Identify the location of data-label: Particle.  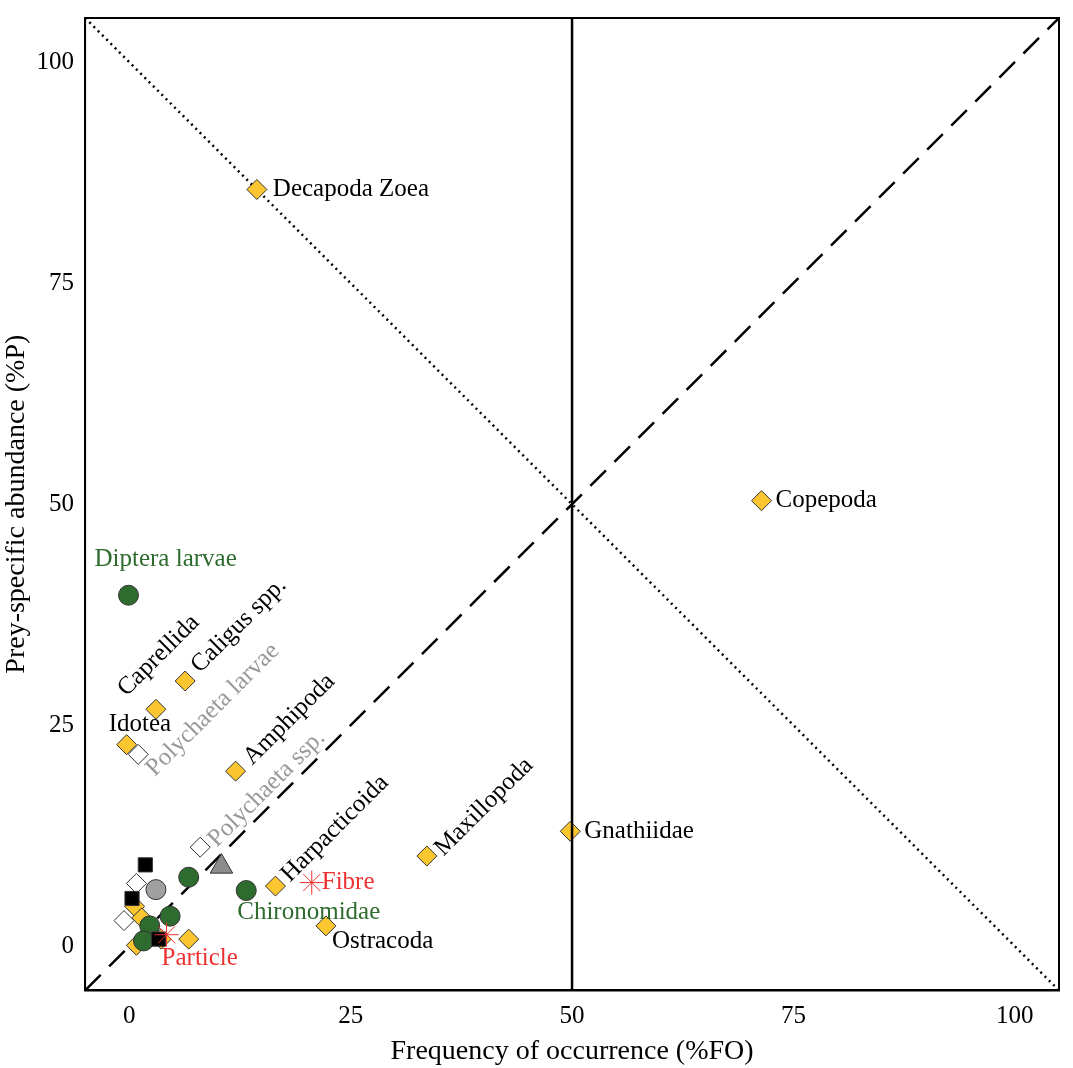
(199, 957).